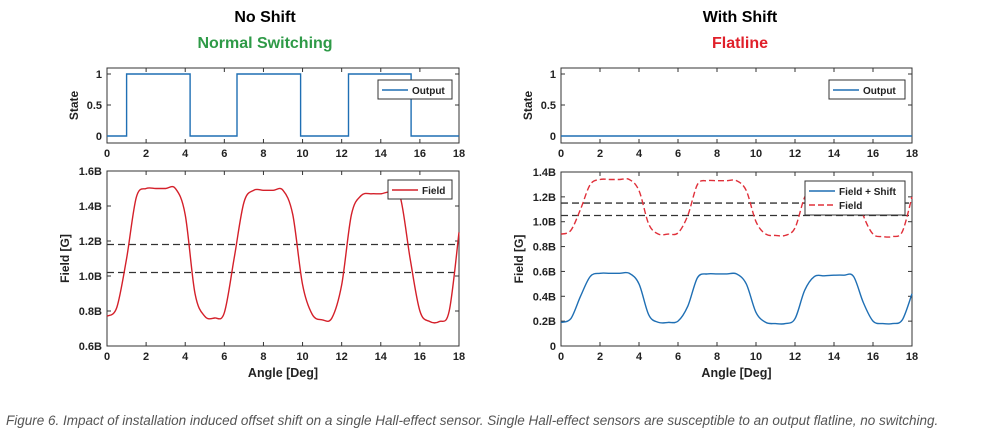  Describe the element at coordinates (90, 172) in the screenshot. I see `y-tick-label: 1.6B` at that location.